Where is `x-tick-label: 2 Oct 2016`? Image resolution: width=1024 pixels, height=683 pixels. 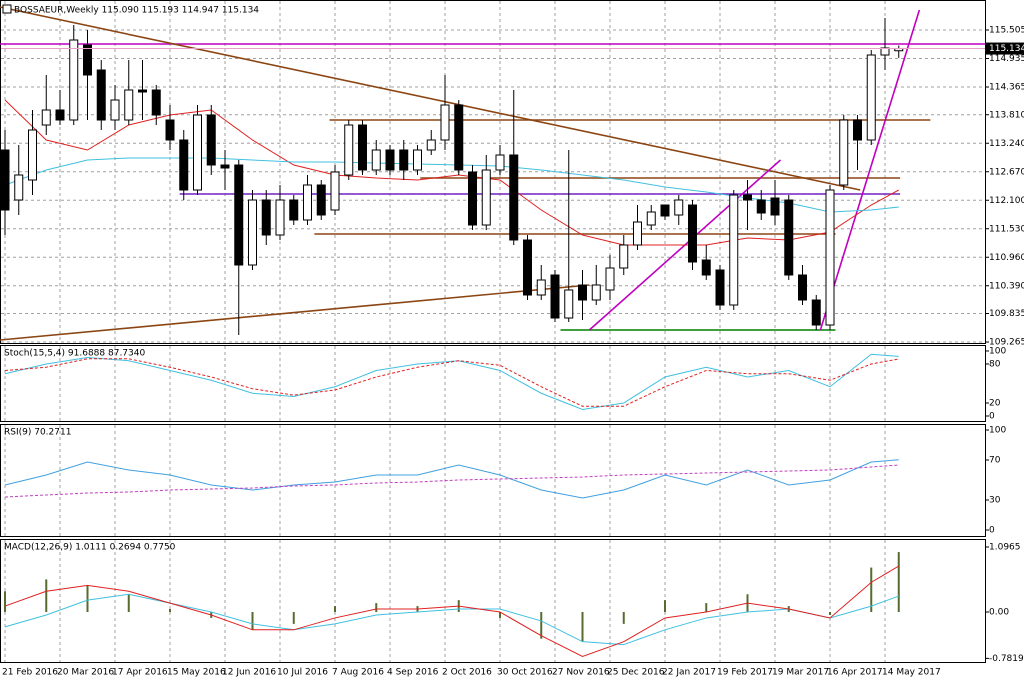 x-tick-label: 2 Oct 2016 is located at coordinates (467, 673).